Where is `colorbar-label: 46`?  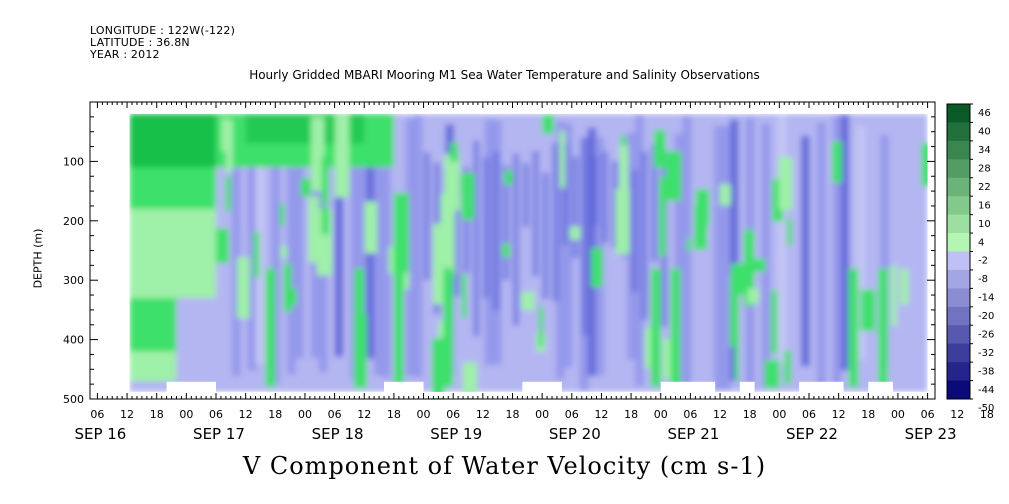 colorbar-label: 46 is located at coordinates (984, 113).